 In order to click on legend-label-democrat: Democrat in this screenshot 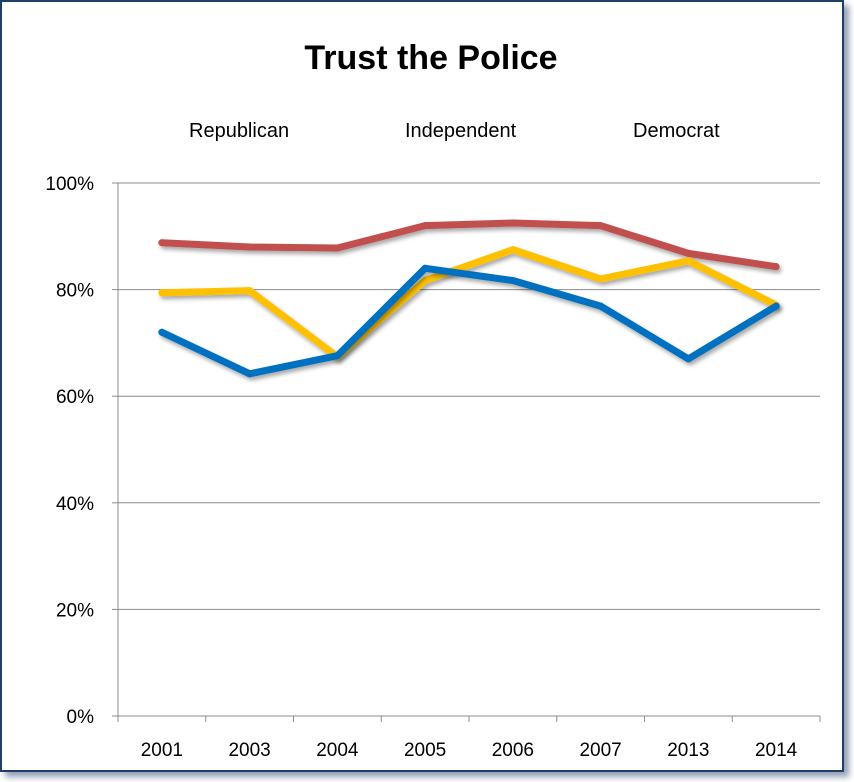, I will do `click(676, 131)`.